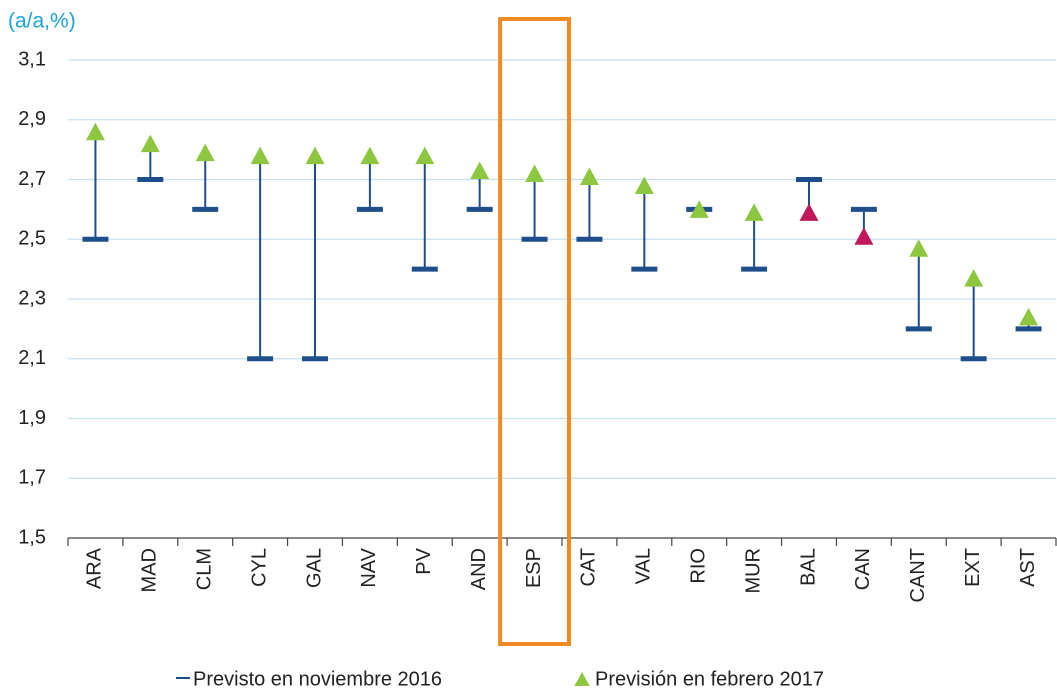 The width and height of the screenshot is (1057, 693). What do you see at coordinates (95, 568) in the screenshot?
I see `x-tick-label: ARA` at bounding box center [95, 568].